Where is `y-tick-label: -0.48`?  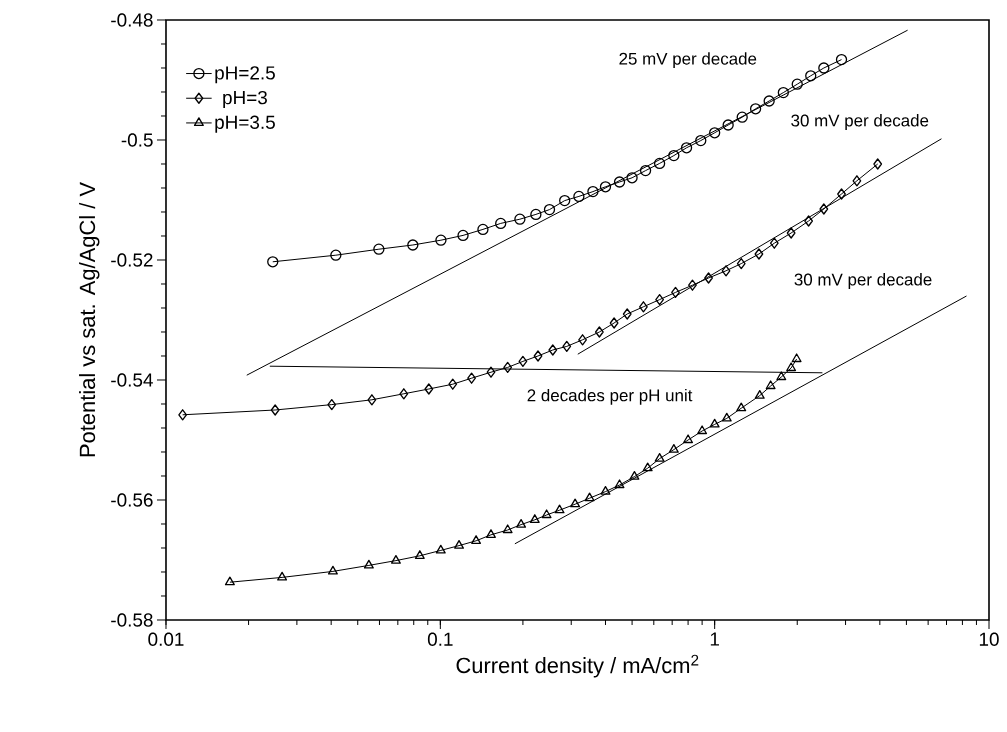
y-tick-label: -0.48 is located at coordinates (132, 20).